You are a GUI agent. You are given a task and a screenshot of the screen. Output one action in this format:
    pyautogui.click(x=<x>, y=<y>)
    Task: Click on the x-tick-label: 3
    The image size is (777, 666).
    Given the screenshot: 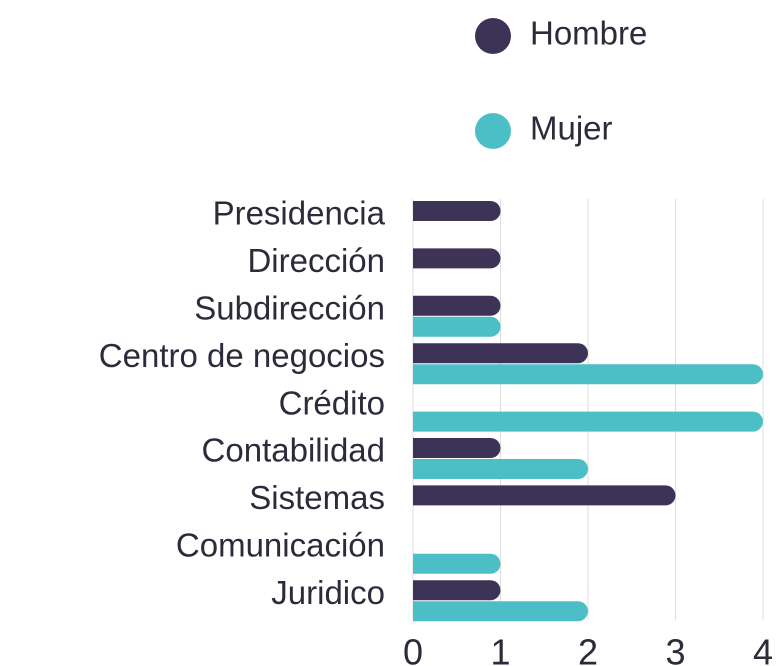 What is the action you would take?
    pyautogui.click(x=675, y=649)
    